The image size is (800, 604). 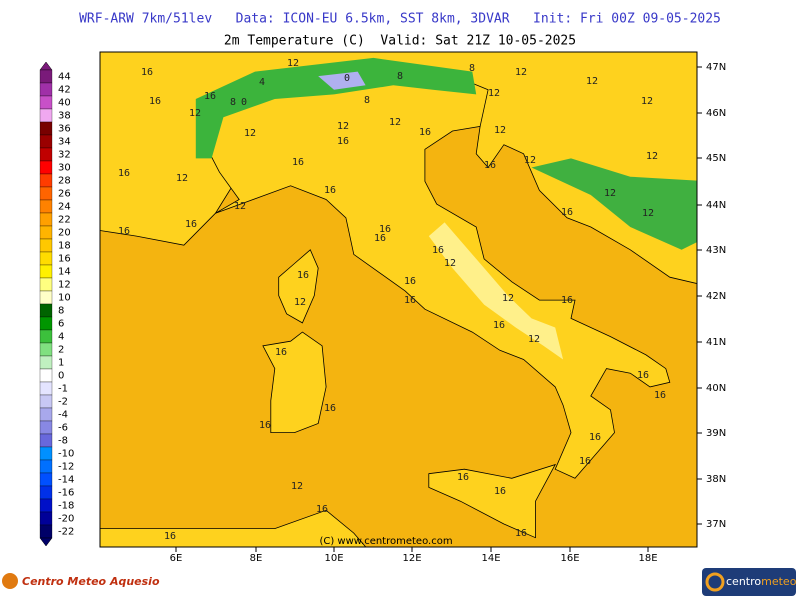 What do you see at coordinates (716, 158) in the screenshot?
I see `lat-label: 45N` at bounding box center [716, 158].